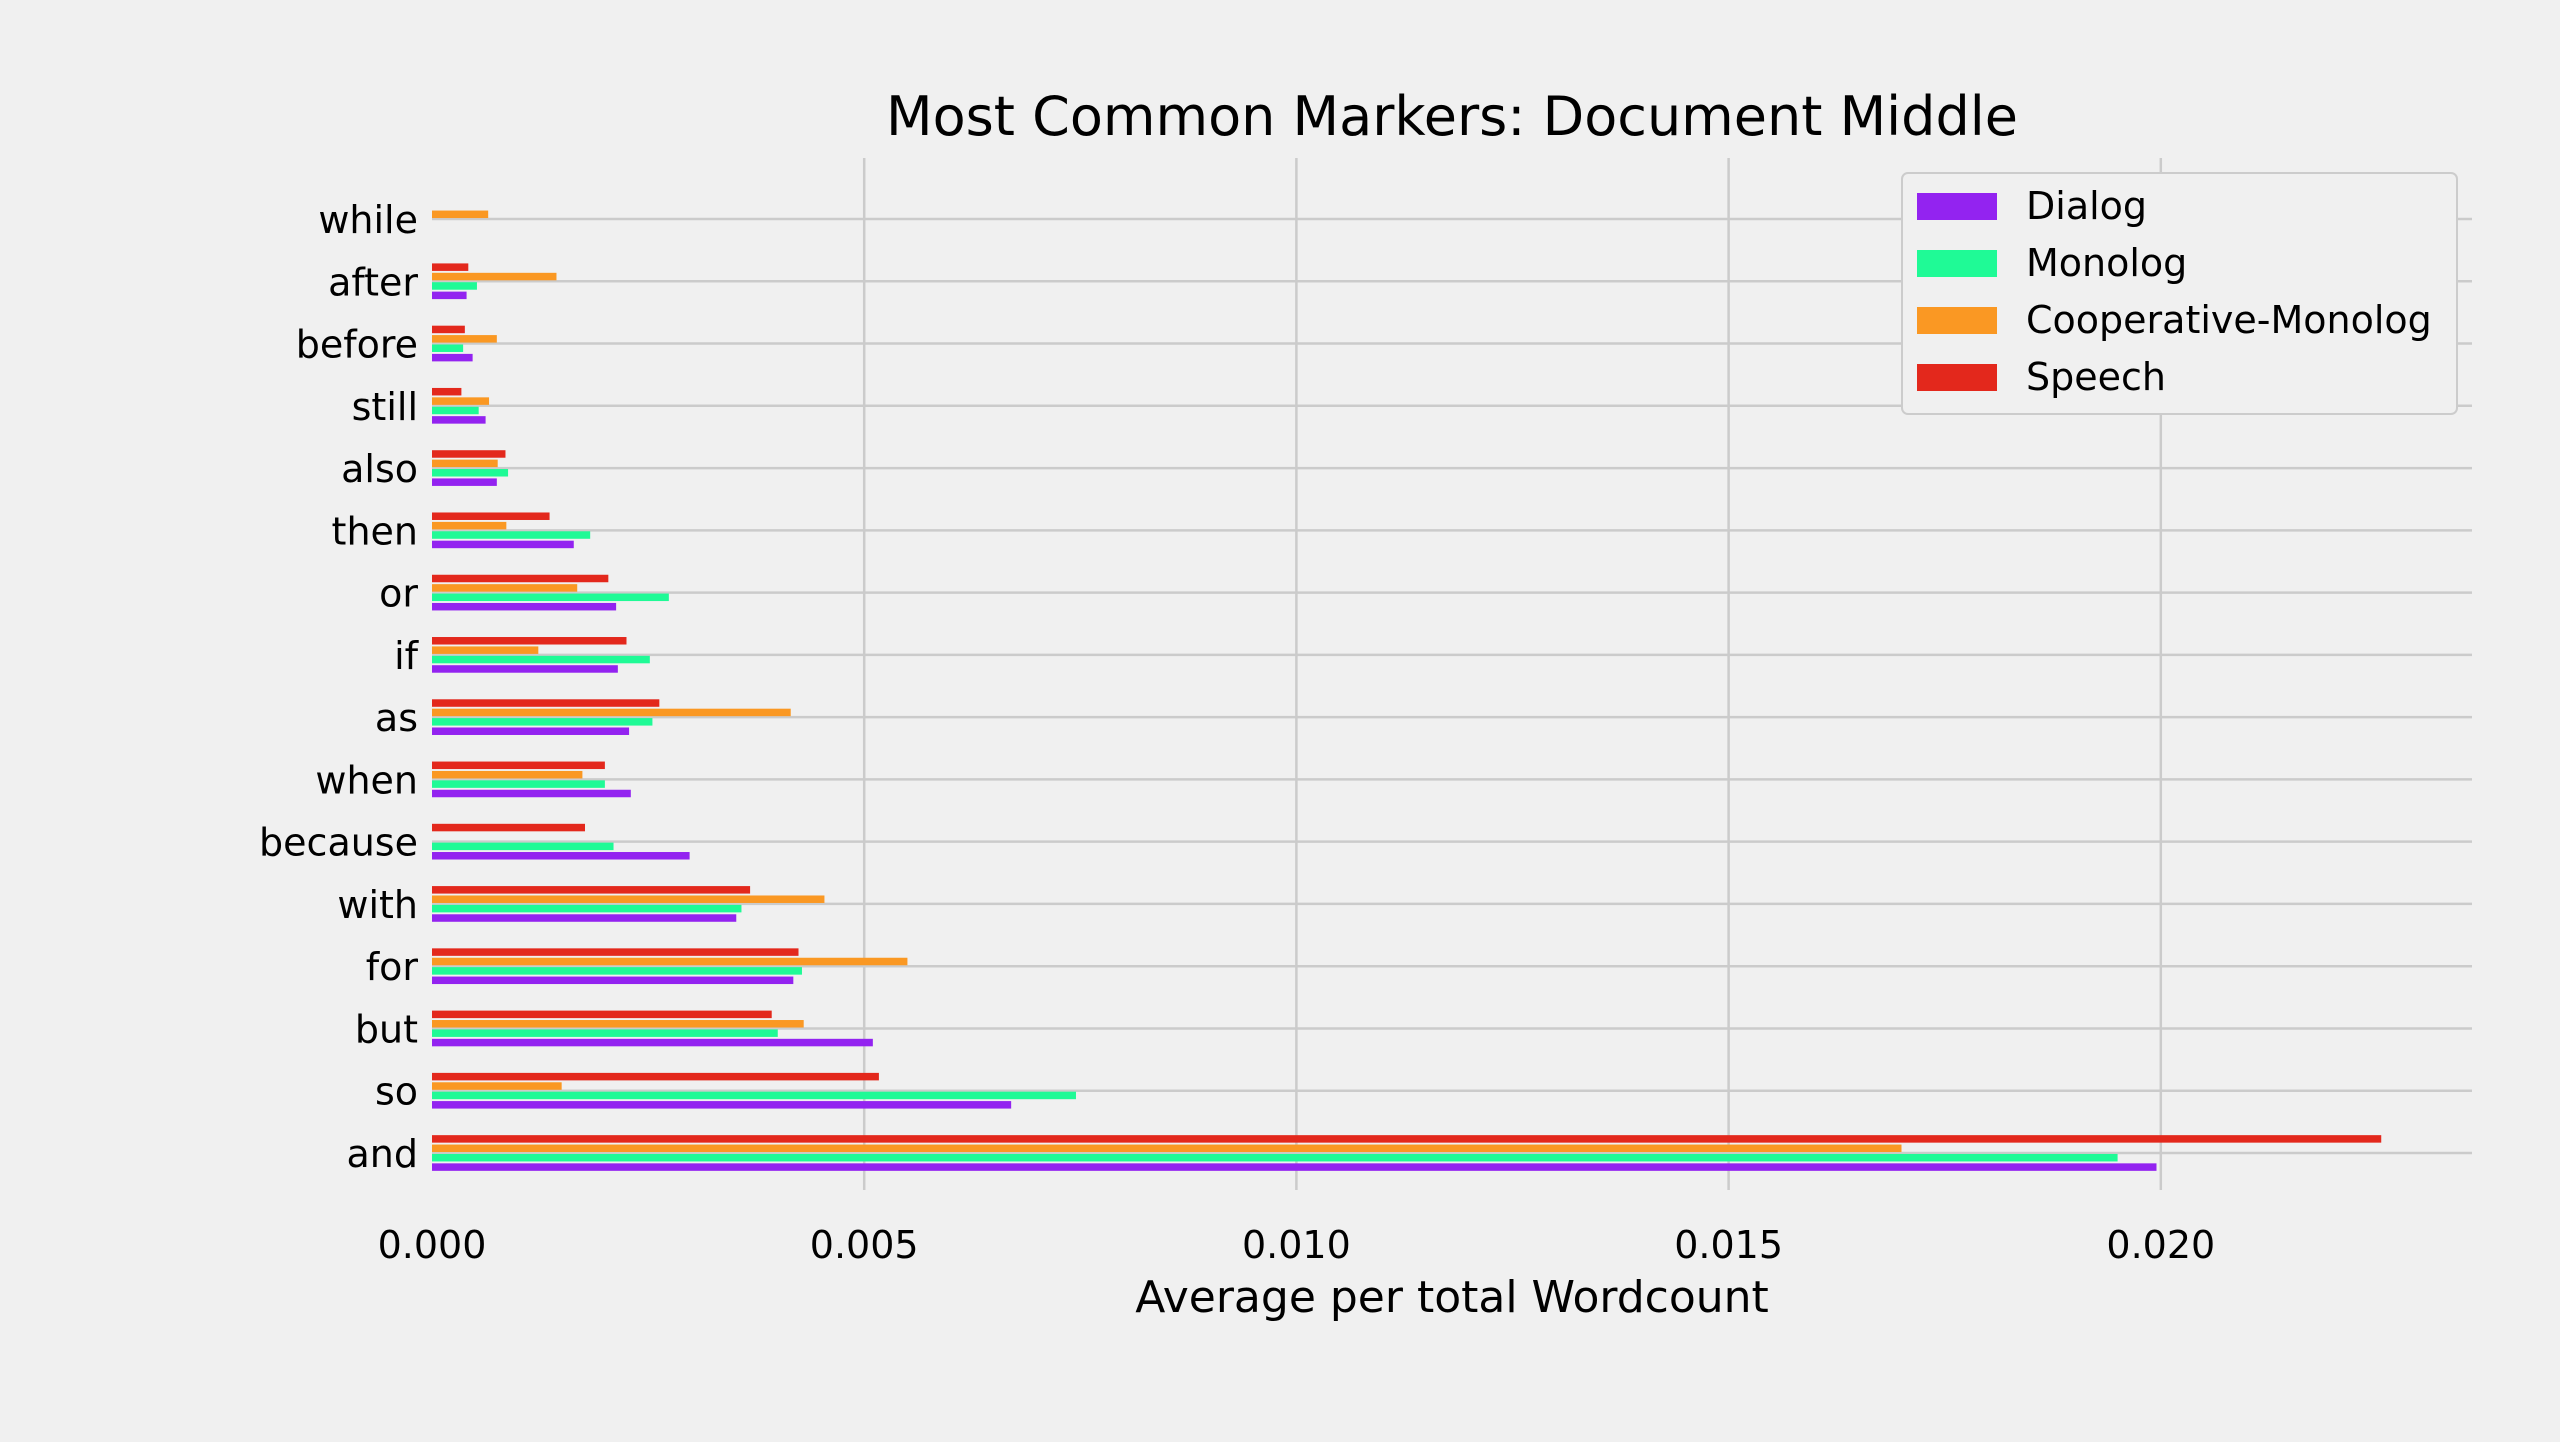  What do you see at coordinates (2096, 377) in the screenshot?
I see `legend-label: Speech` at bounding box center [2096, 377].